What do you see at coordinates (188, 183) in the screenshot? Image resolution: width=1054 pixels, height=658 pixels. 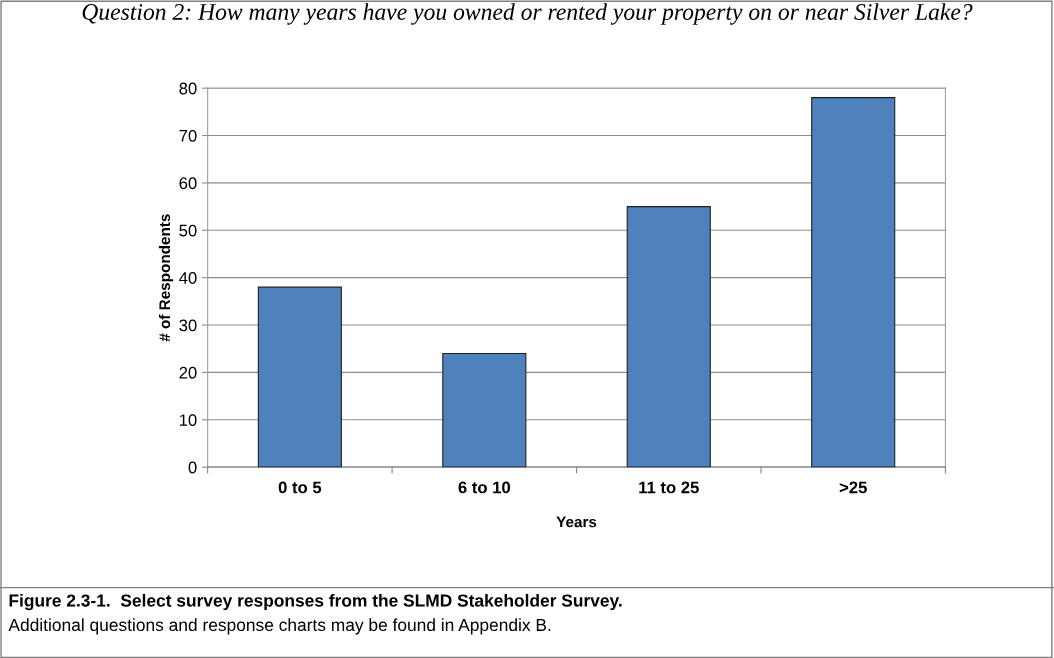 I see `y-tick-label: 60` at bounding box center [188, 183].